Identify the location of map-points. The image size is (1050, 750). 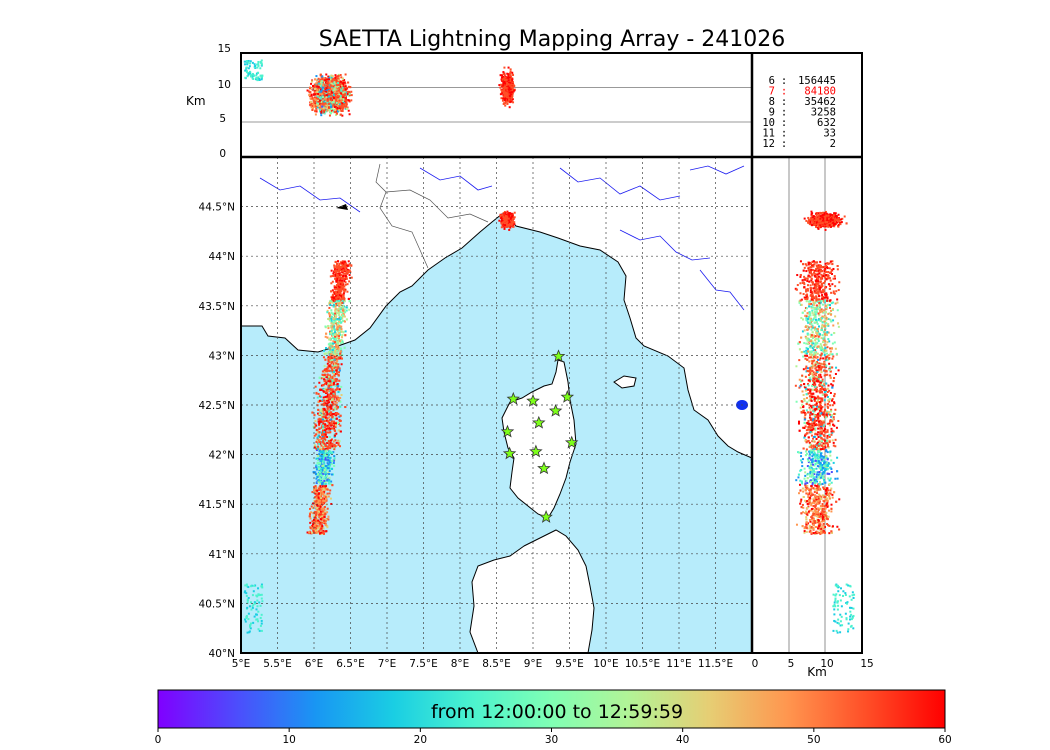
(379, 422).